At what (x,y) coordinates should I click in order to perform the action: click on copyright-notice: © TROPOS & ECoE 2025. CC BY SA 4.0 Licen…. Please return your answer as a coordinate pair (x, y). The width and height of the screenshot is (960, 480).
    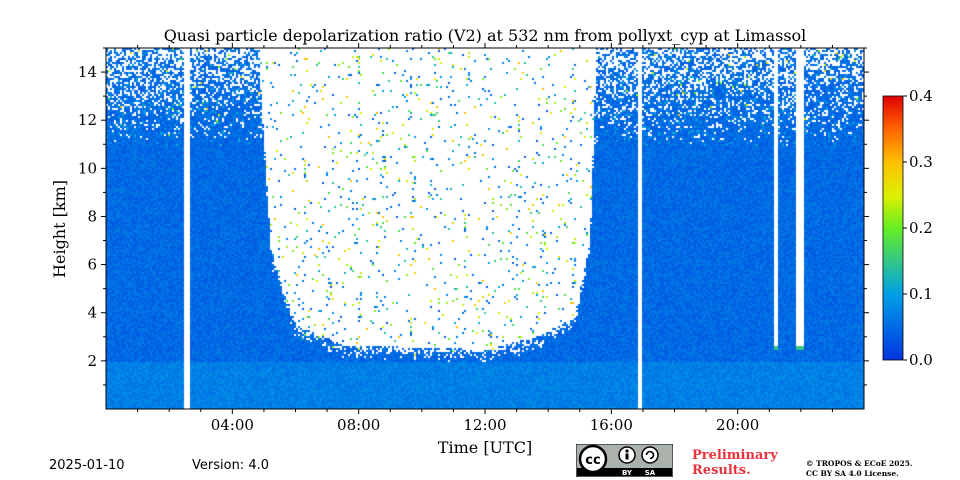
    Looking at the image, I should click on (859, 469).